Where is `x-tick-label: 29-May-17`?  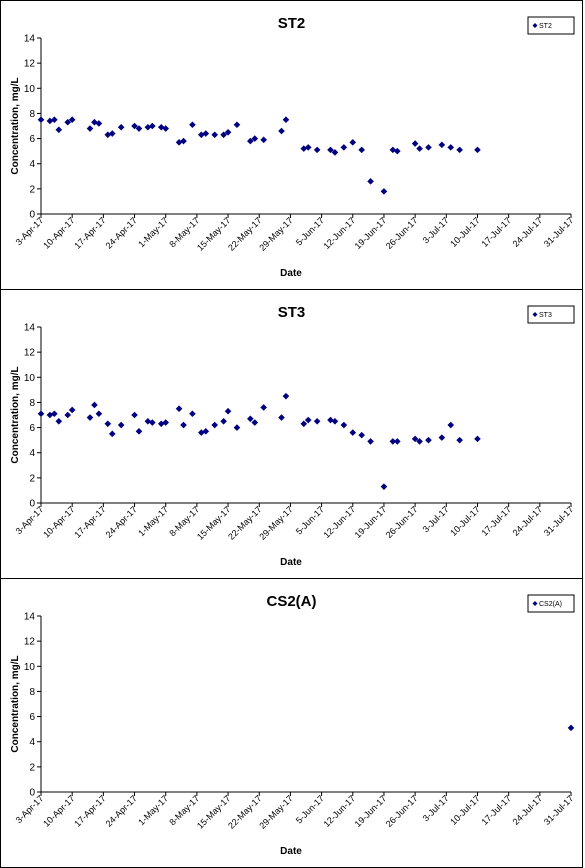
x-tick-label: 29-May-17 is located at coordinates (275, 233).